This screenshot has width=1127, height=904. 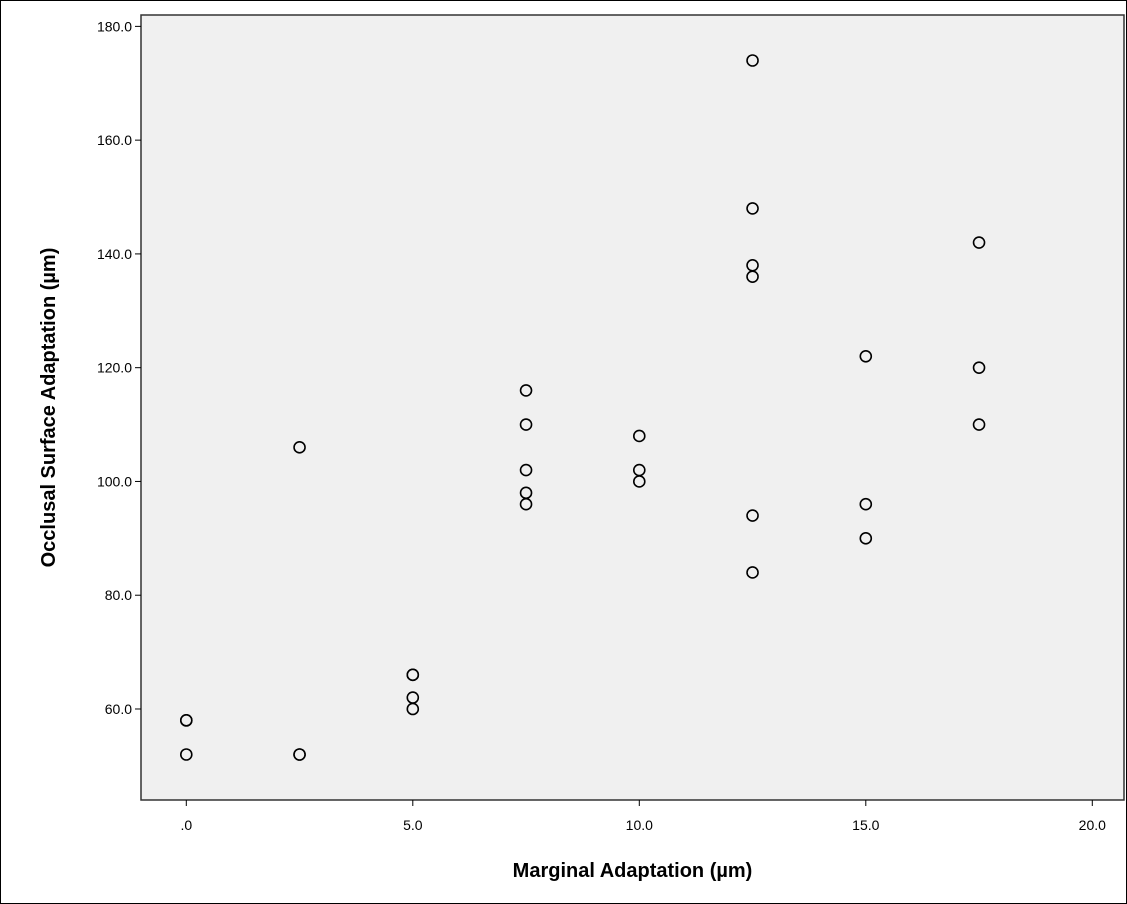 What do you see at coordinates (413, 825) in the screenshot?
I see `x-tick-label: 5.0` at bounding box center [413, 825].